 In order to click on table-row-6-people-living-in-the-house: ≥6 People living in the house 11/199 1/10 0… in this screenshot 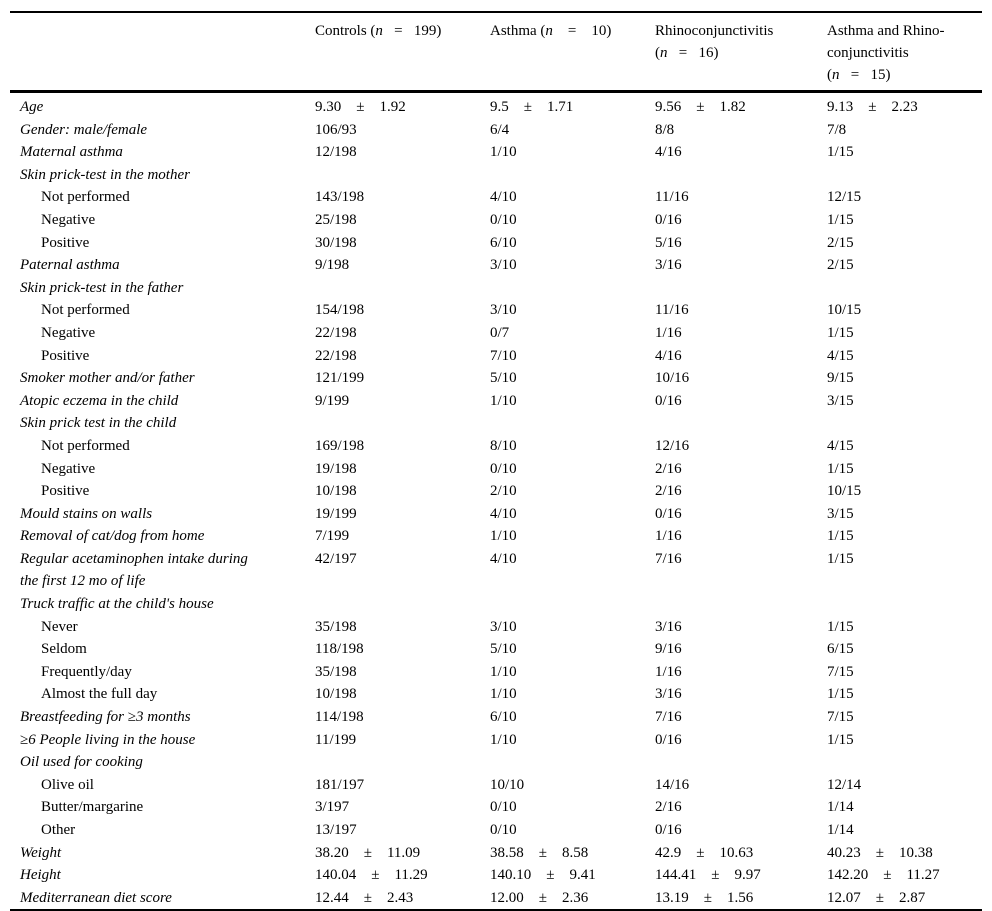, I will do `click(496, 740)`.